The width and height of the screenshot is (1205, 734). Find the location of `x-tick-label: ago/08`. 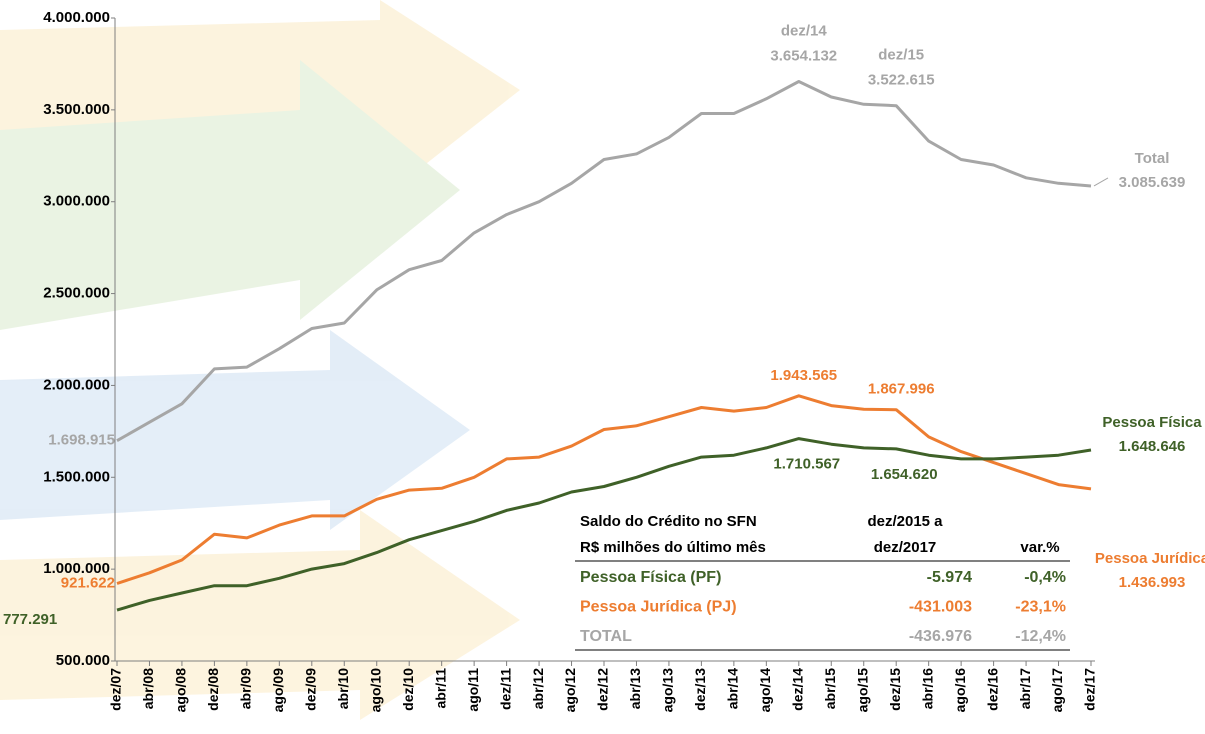

x-tick-label: ago/08 is located at coordinates (181, 690).